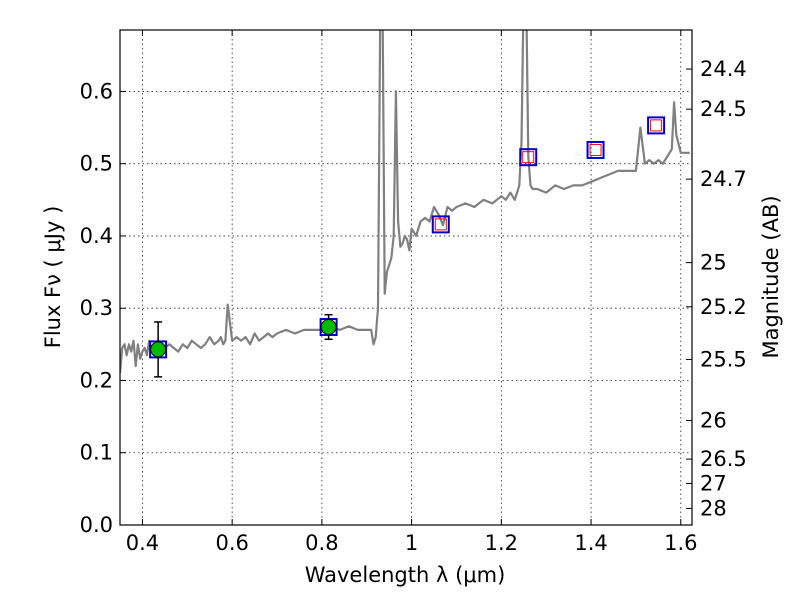  I want to click on x-tick-label: 0.8, so click(321, 543).